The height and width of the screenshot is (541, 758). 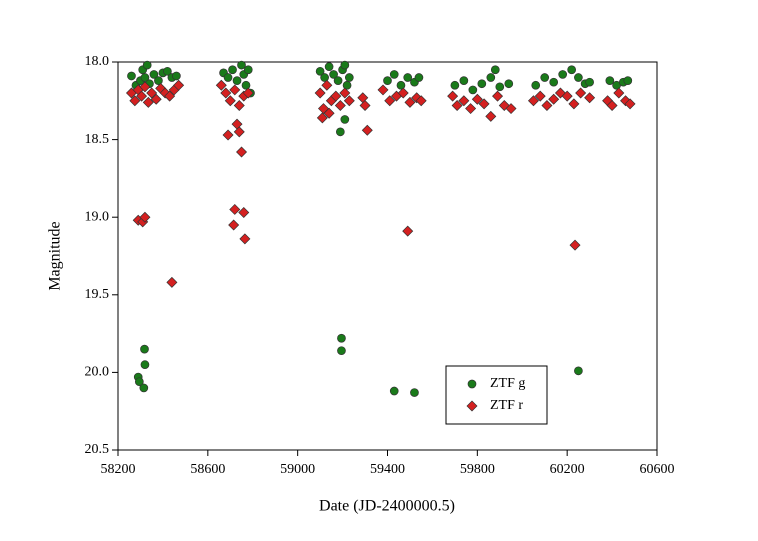 What do you see at coordinates (97, 372) in the screenshot?
I see `y-tick-label: 20.0` at bounding box center [97, 372].